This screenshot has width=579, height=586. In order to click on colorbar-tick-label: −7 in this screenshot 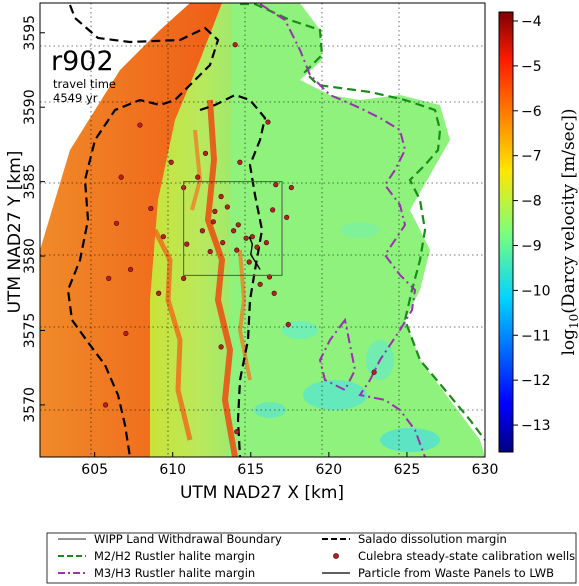, I will do `click(531, 157)`.